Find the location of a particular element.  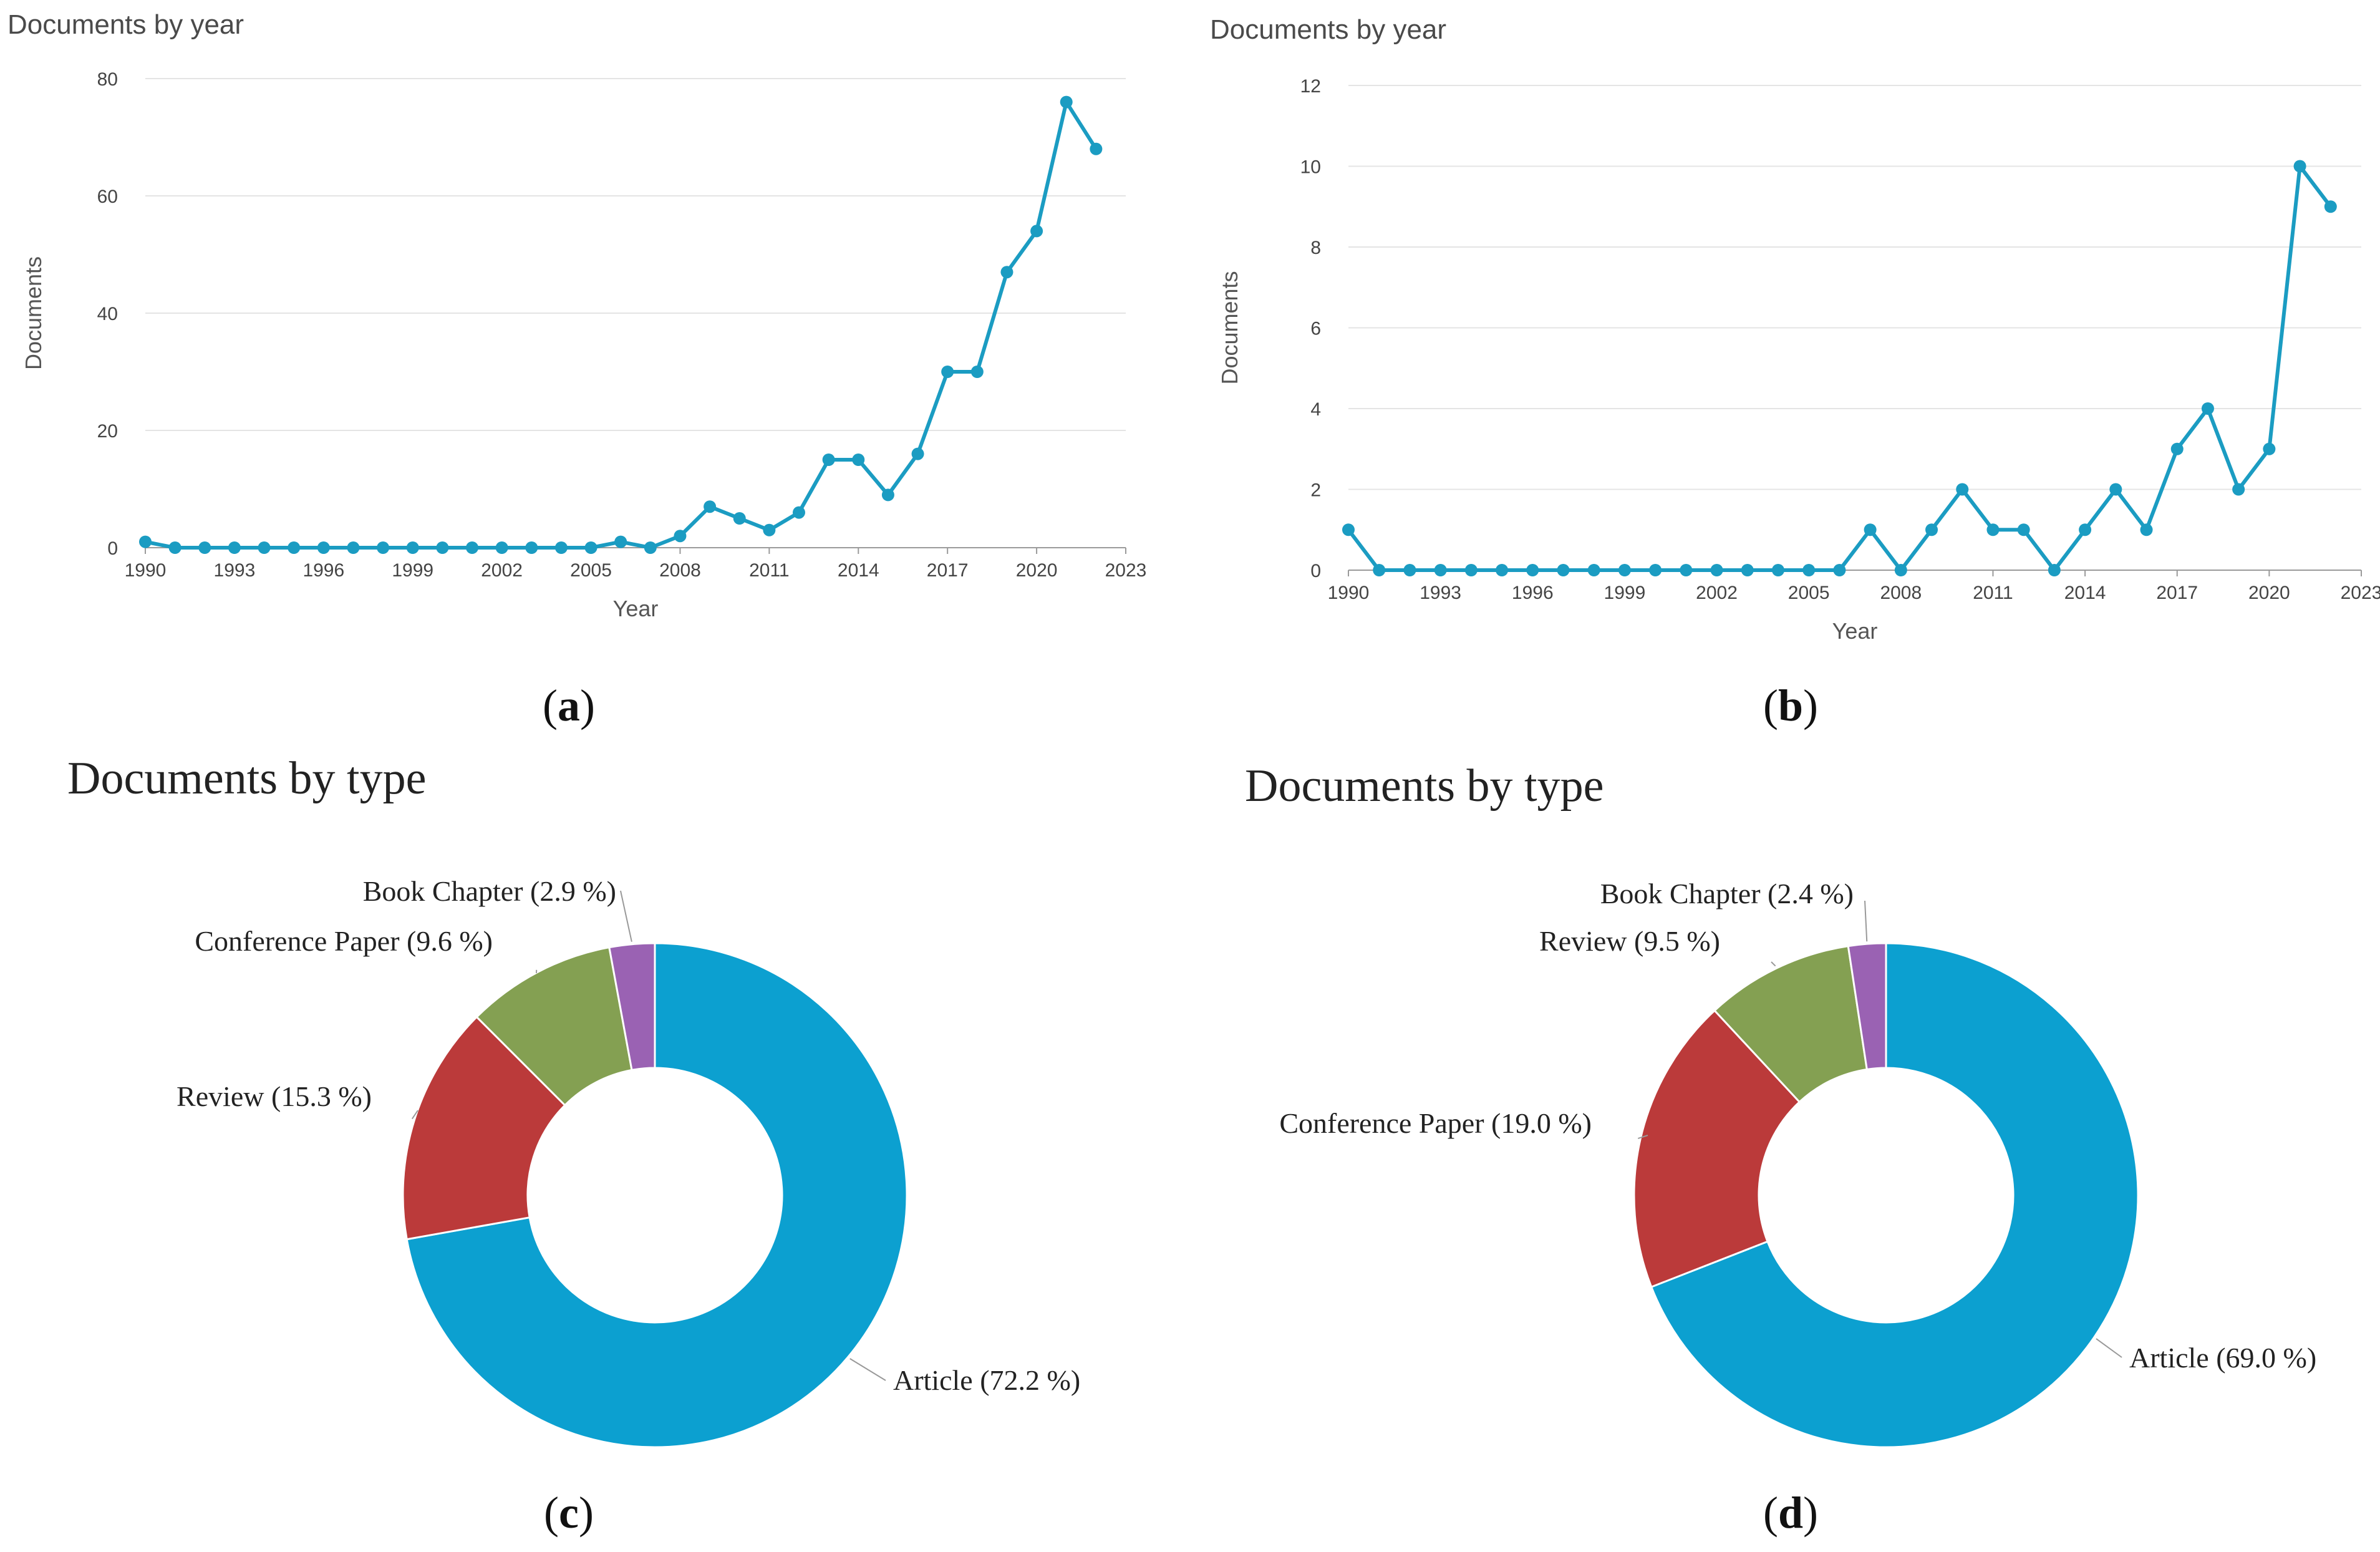

caption-d-letter: d is located at coordinates (1791, 1513).